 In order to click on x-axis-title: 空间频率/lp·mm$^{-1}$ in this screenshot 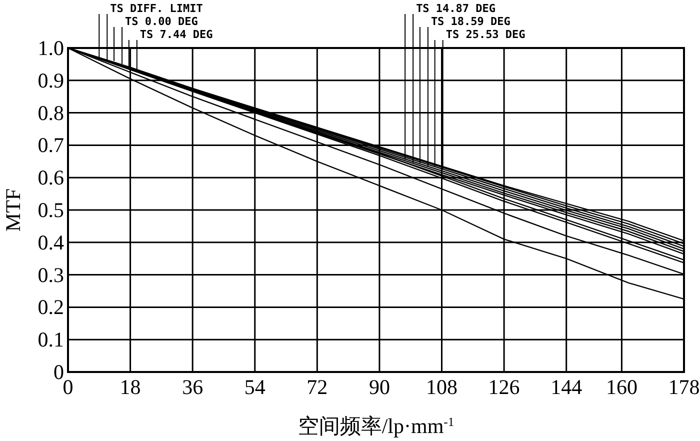, I will do `click(376, 426)`.